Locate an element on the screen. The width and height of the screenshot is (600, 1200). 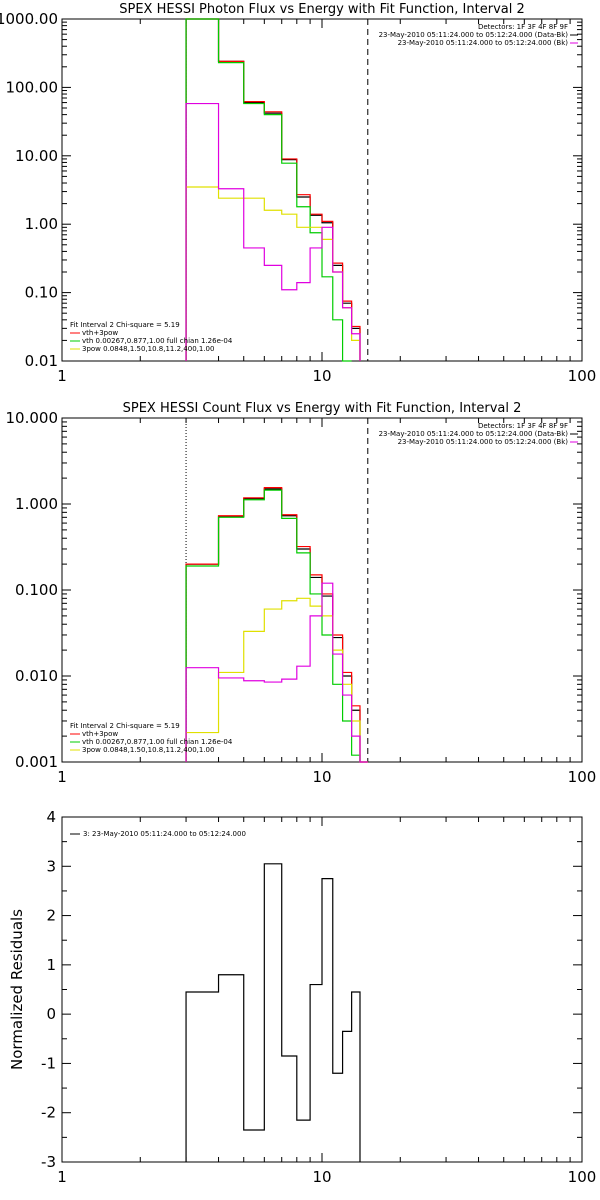
y-tick-label: 0.100 is located at coordinates (36, 590).